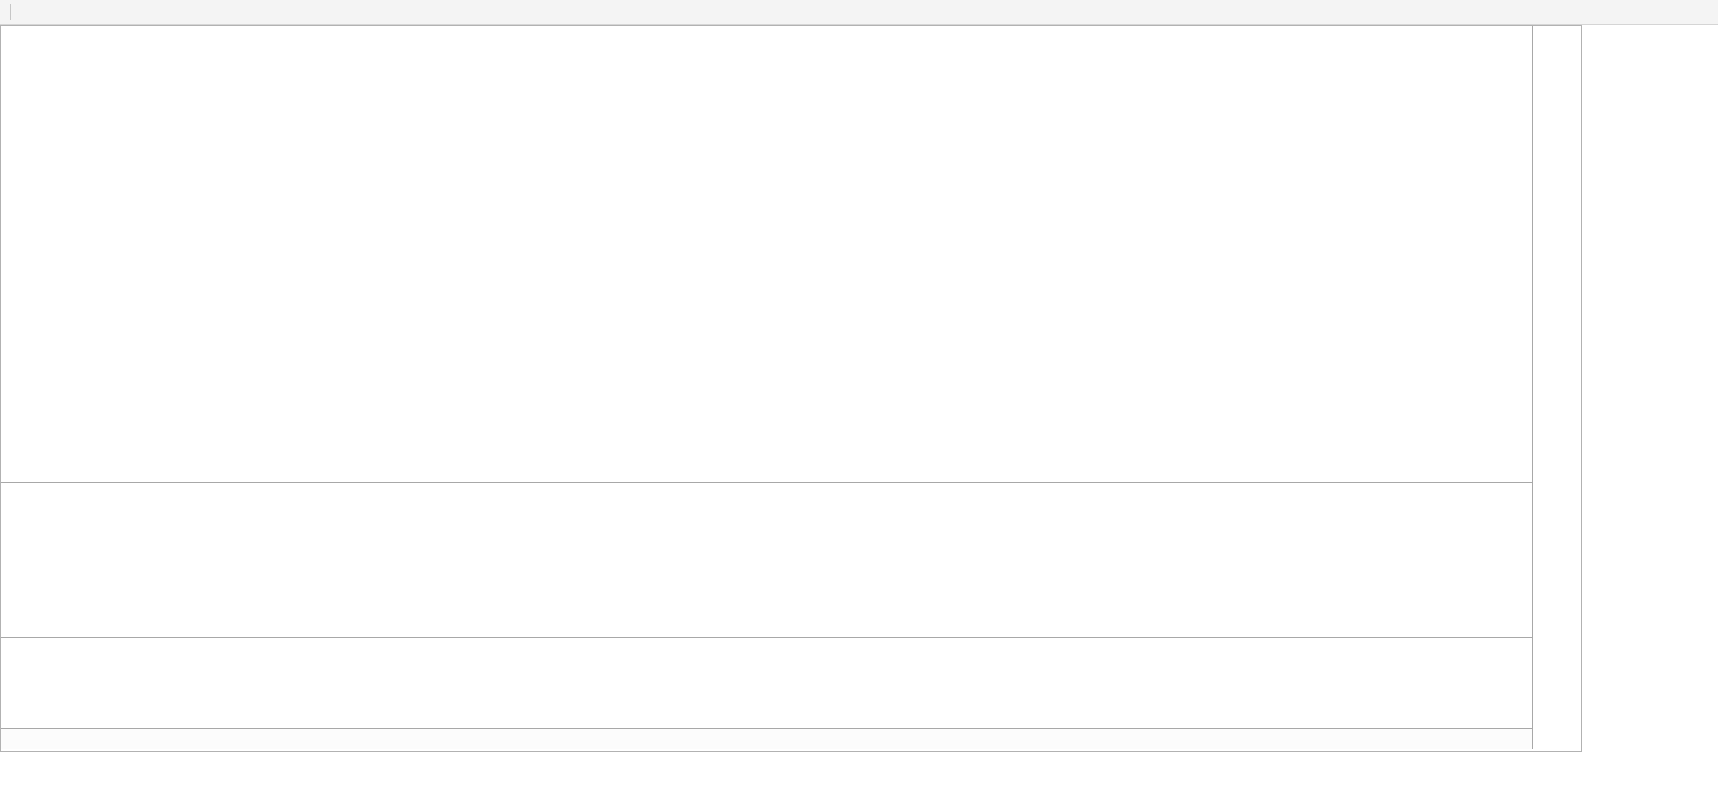 This screenshot has width=1718, height=790. What do you see at coordinates (12, 647) in the screenshot?
I see `rsi-header` at bounding box center [12, 647].